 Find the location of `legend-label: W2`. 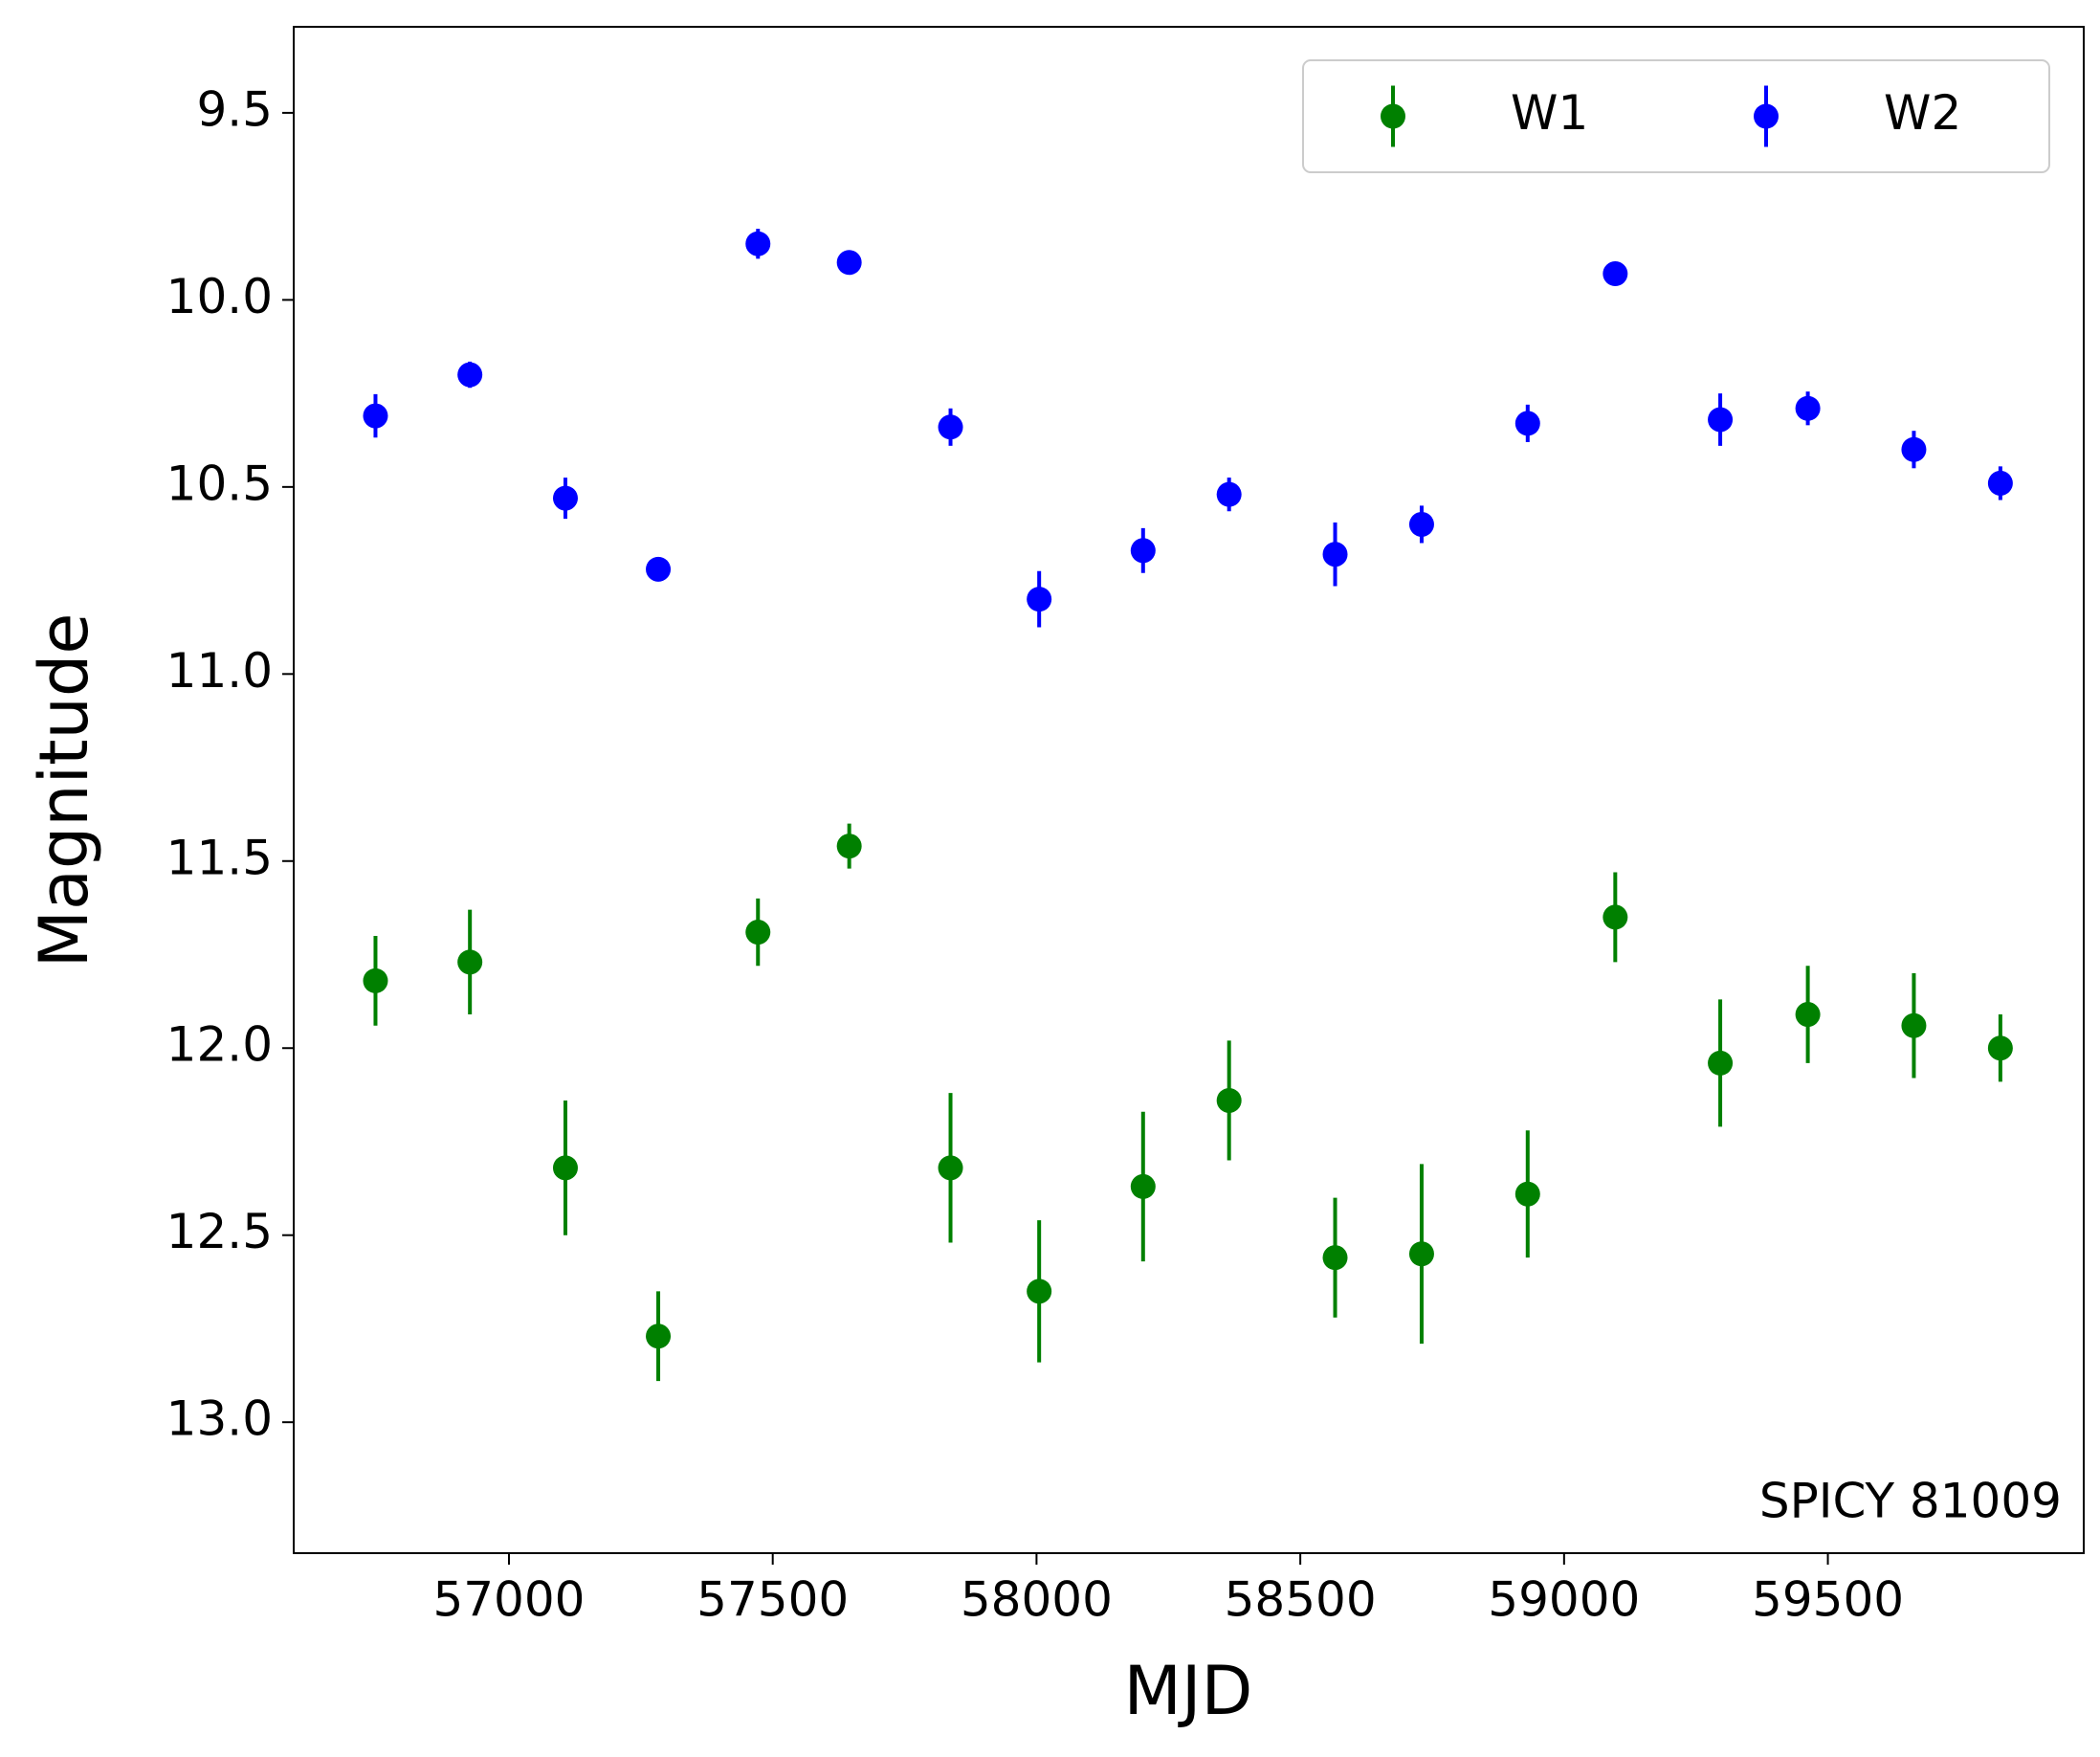

legend-label: W2 is located at coordinates (1923, 113).